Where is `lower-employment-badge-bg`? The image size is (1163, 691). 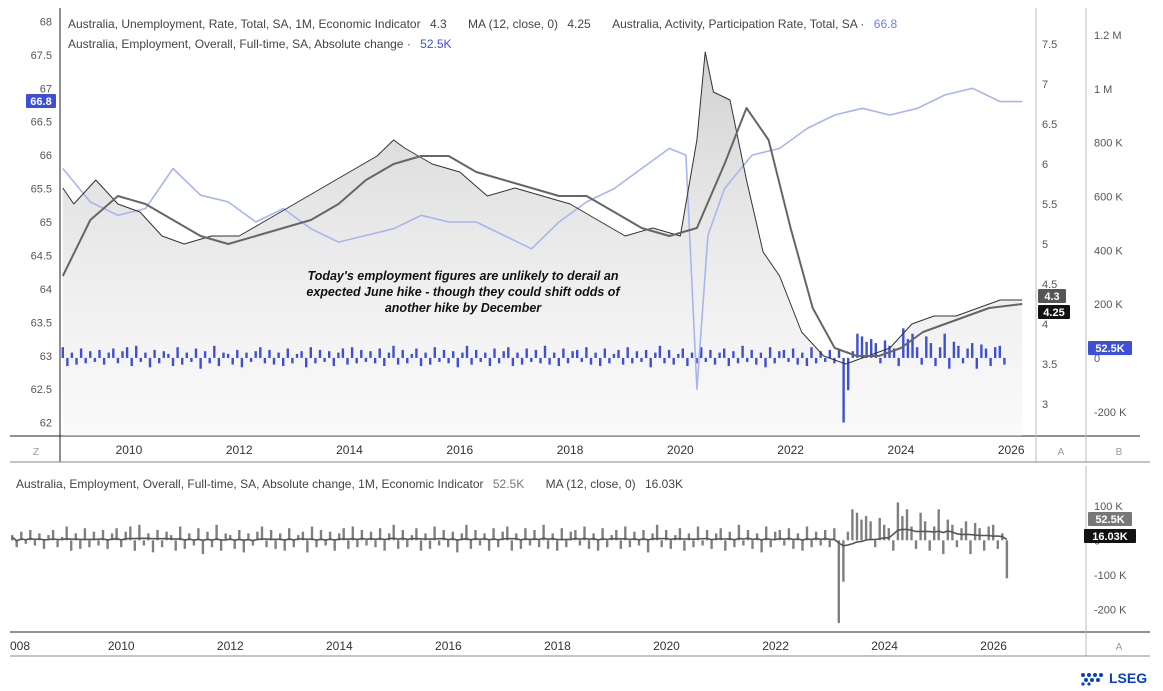 lower-employment-badge-bg is located at coordinates (1110, 519).